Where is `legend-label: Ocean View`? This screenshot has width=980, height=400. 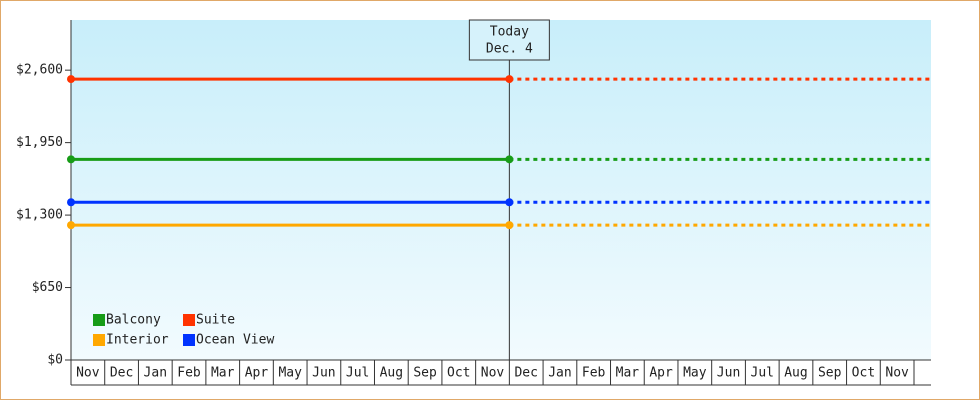
legend-label: Ocean View is located at coordinates (235, 340).